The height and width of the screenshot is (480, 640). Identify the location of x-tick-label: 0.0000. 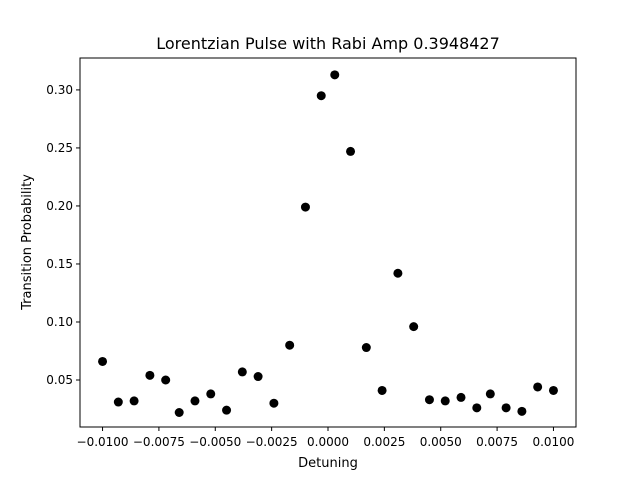
(328, 442).